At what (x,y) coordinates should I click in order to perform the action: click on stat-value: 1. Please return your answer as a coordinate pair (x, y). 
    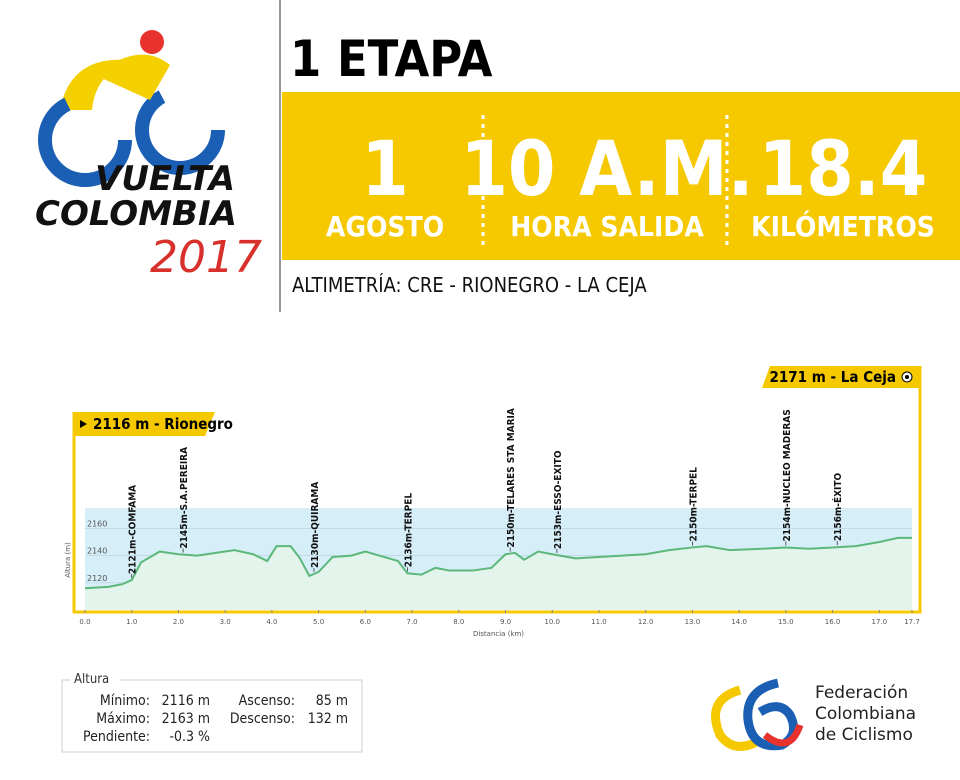
    Looking at the image, I should click on (385, 168).